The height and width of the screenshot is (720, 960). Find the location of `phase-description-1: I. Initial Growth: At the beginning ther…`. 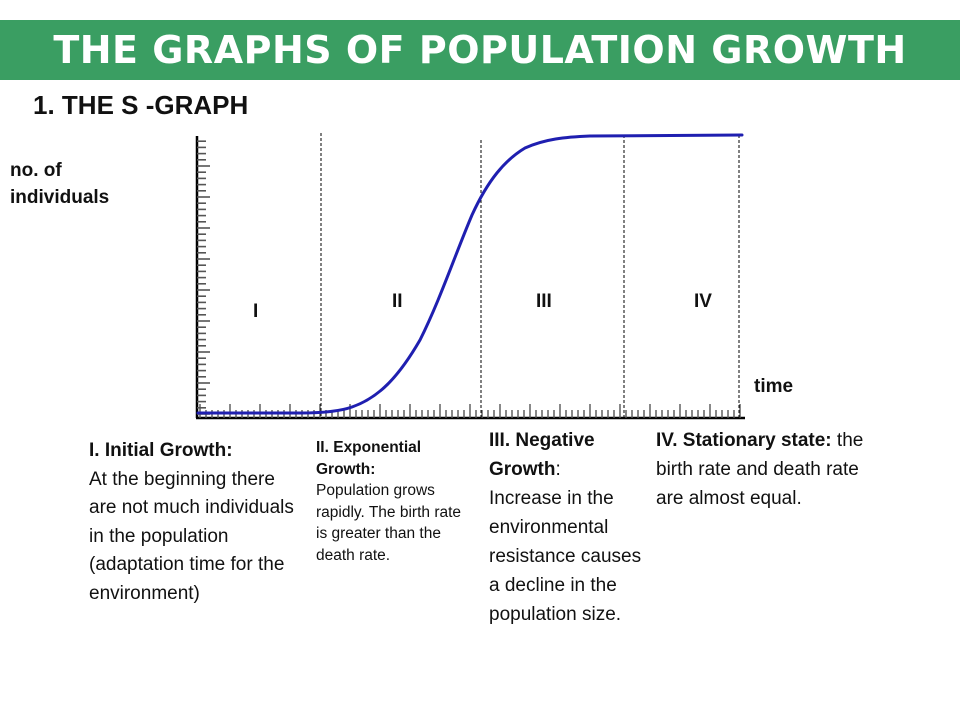

phase-description-1: I. Initial Growth: At the beginning ther… is located at coordinates (196, 522).